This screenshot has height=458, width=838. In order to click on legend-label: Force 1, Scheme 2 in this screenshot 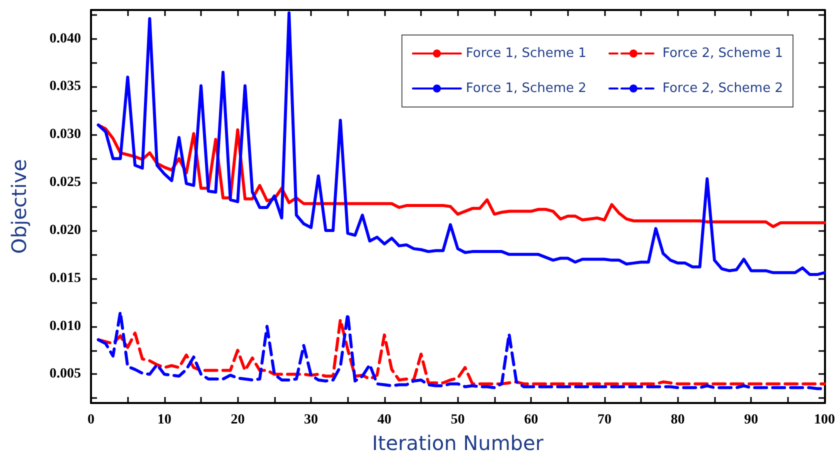, I will do `click(526, 88)`.